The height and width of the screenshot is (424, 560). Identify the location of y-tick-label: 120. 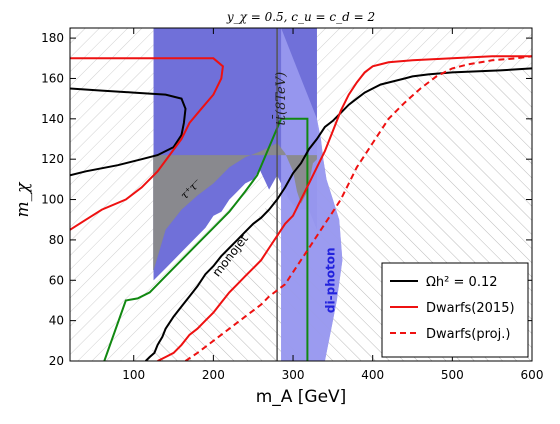
(52, 159).